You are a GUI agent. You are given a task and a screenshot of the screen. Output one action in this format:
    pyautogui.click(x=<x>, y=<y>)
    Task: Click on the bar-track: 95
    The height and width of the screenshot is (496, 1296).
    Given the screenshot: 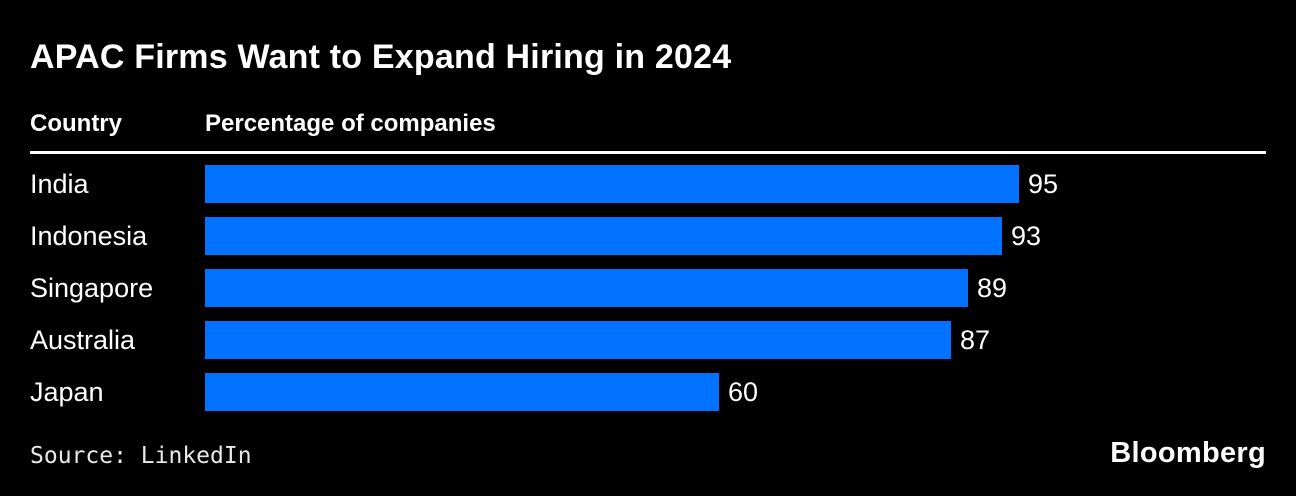 What is the action you would take?
    pyautogui.click(x=735, y=184)
    